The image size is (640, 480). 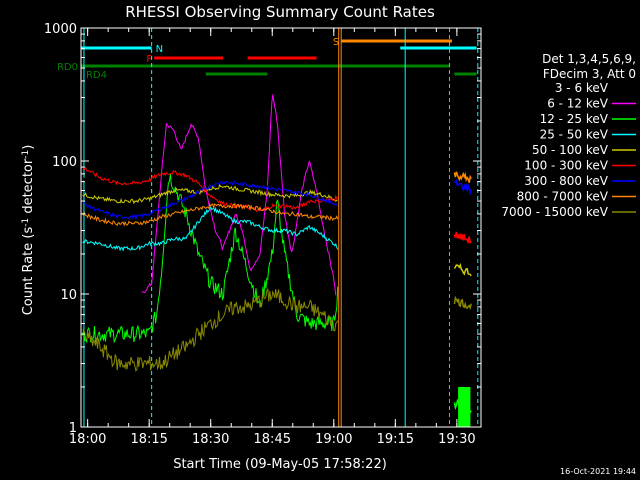 What do you see at coordinates (598, 471) in the screenshot?
I see `timestamp: 16-Oct-2021 19:44` at bounding box center [598, 471].